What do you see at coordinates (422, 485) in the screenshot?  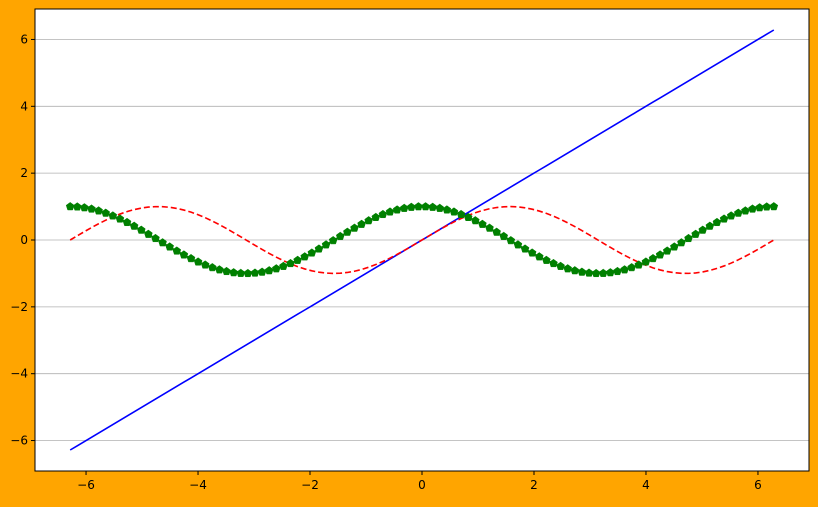 I see `x-tick-label: 0` at bounding box center [422, 485].